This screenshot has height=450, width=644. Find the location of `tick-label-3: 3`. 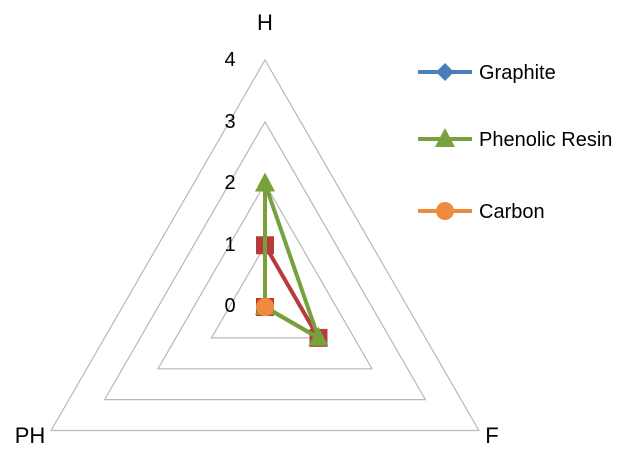

tick-label-3: 3 is located at coordinates (229, 122).